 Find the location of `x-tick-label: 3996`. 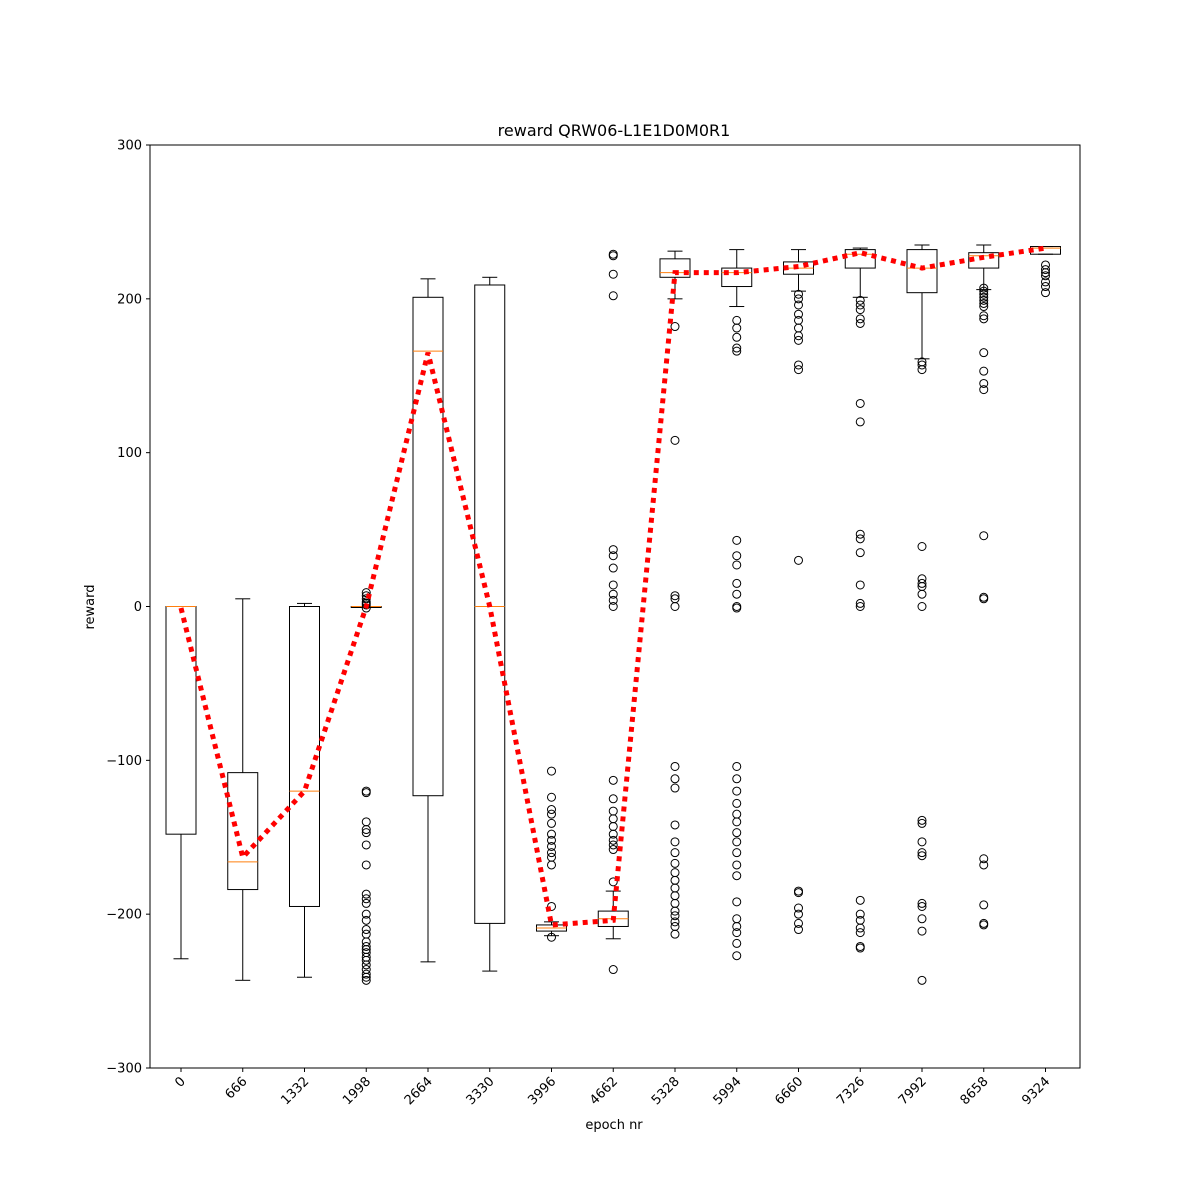

x-tick-label: 3996 is located at coordinates (542, 1091).